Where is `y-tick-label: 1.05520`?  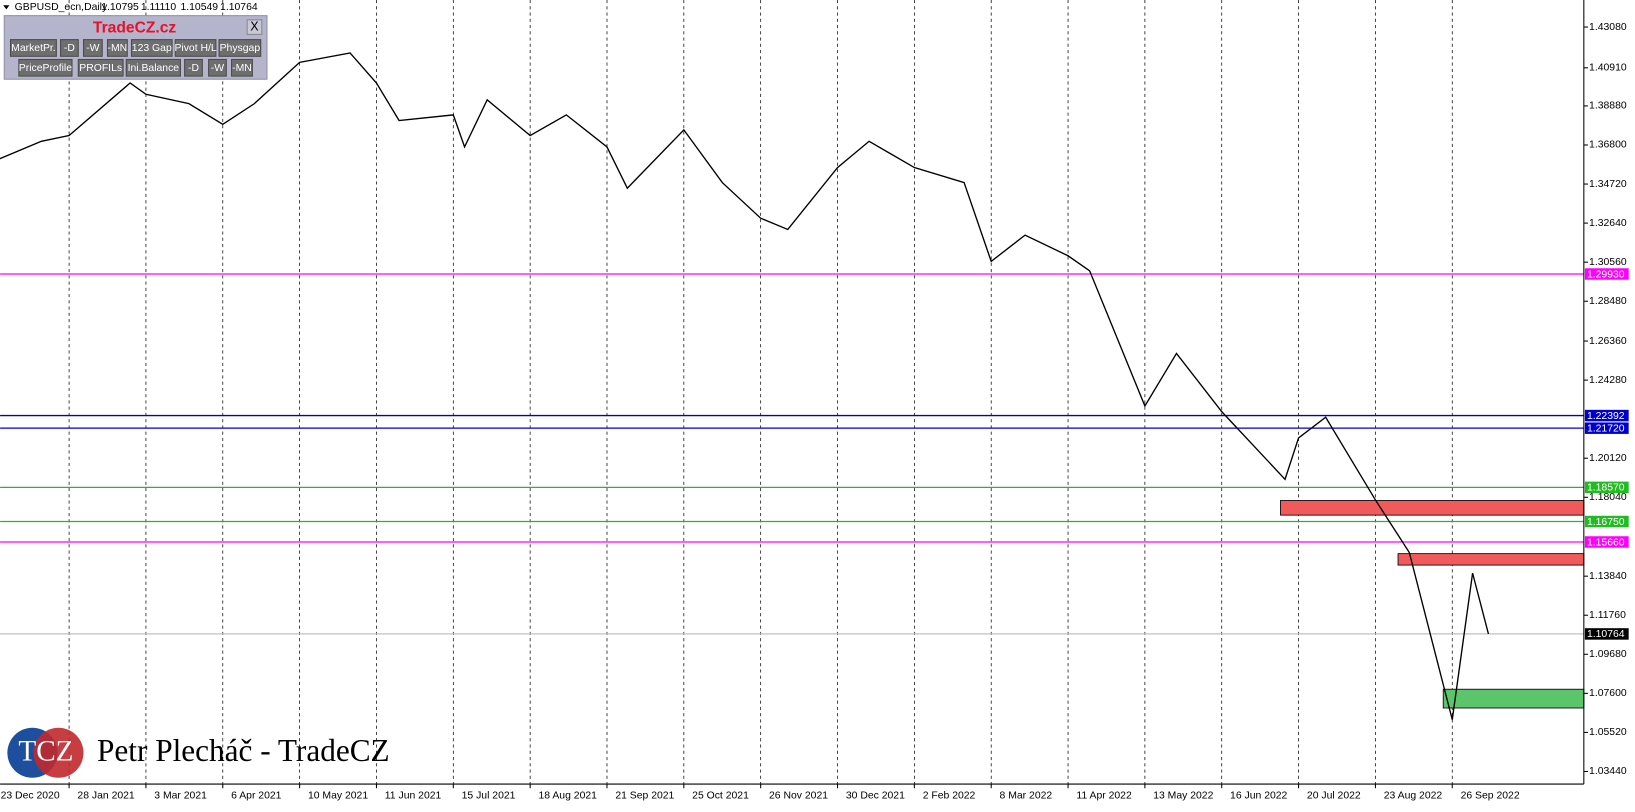
y-tick-label: 1.05520 is located at coordinates (1608, 732).